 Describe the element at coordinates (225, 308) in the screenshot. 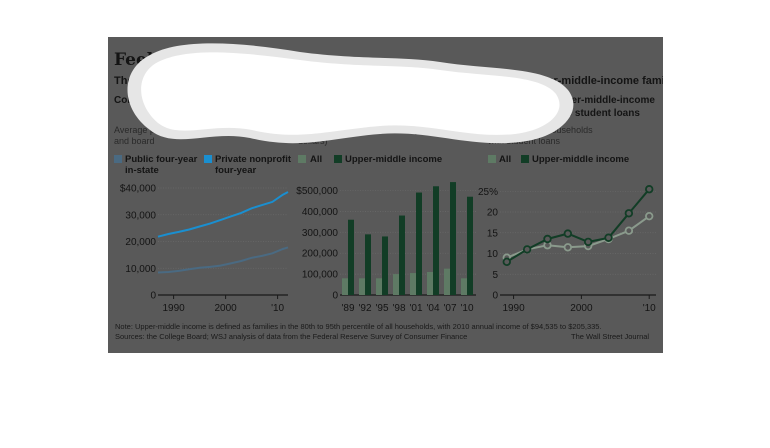

I see `chart1-x-tick: 2000` at that location.